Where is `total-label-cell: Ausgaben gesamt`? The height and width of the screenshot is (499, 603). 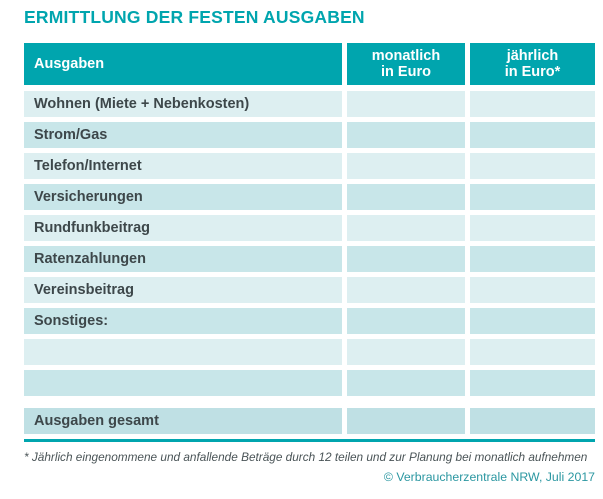 total-label-cell: Ausgaben gesamt is located at coordinates (183, 421).